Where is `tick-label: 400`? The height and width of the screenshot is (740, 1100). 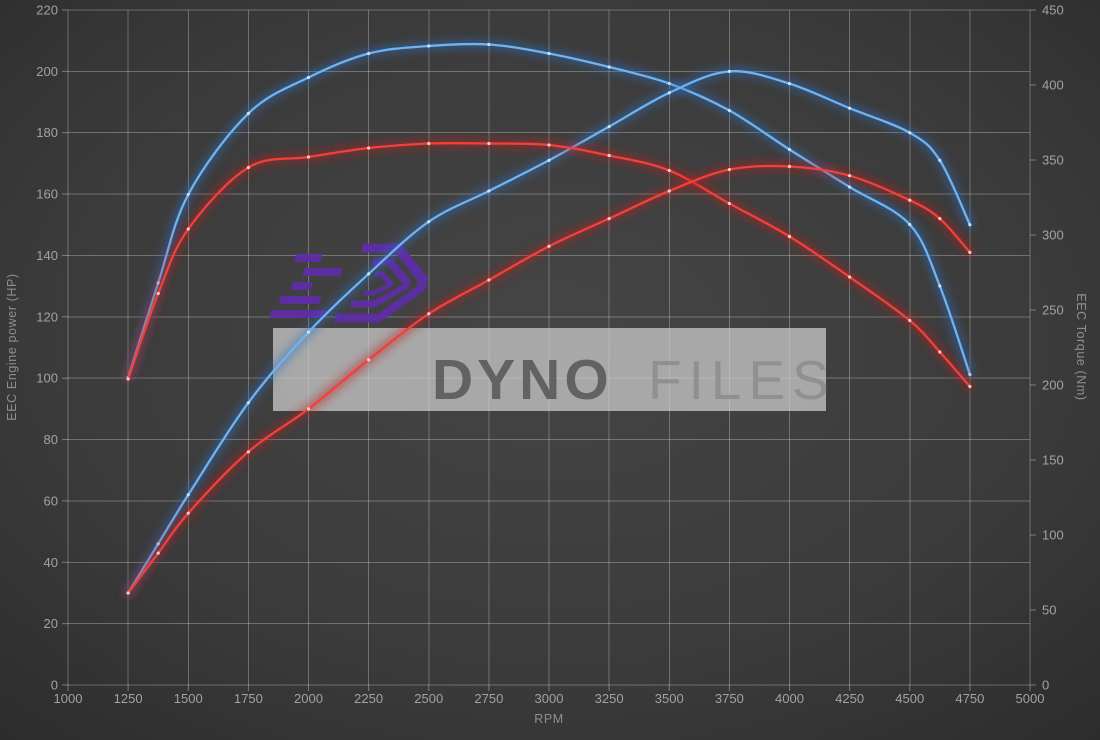
tick-label: 400 is located at coordinates (1053, 85).